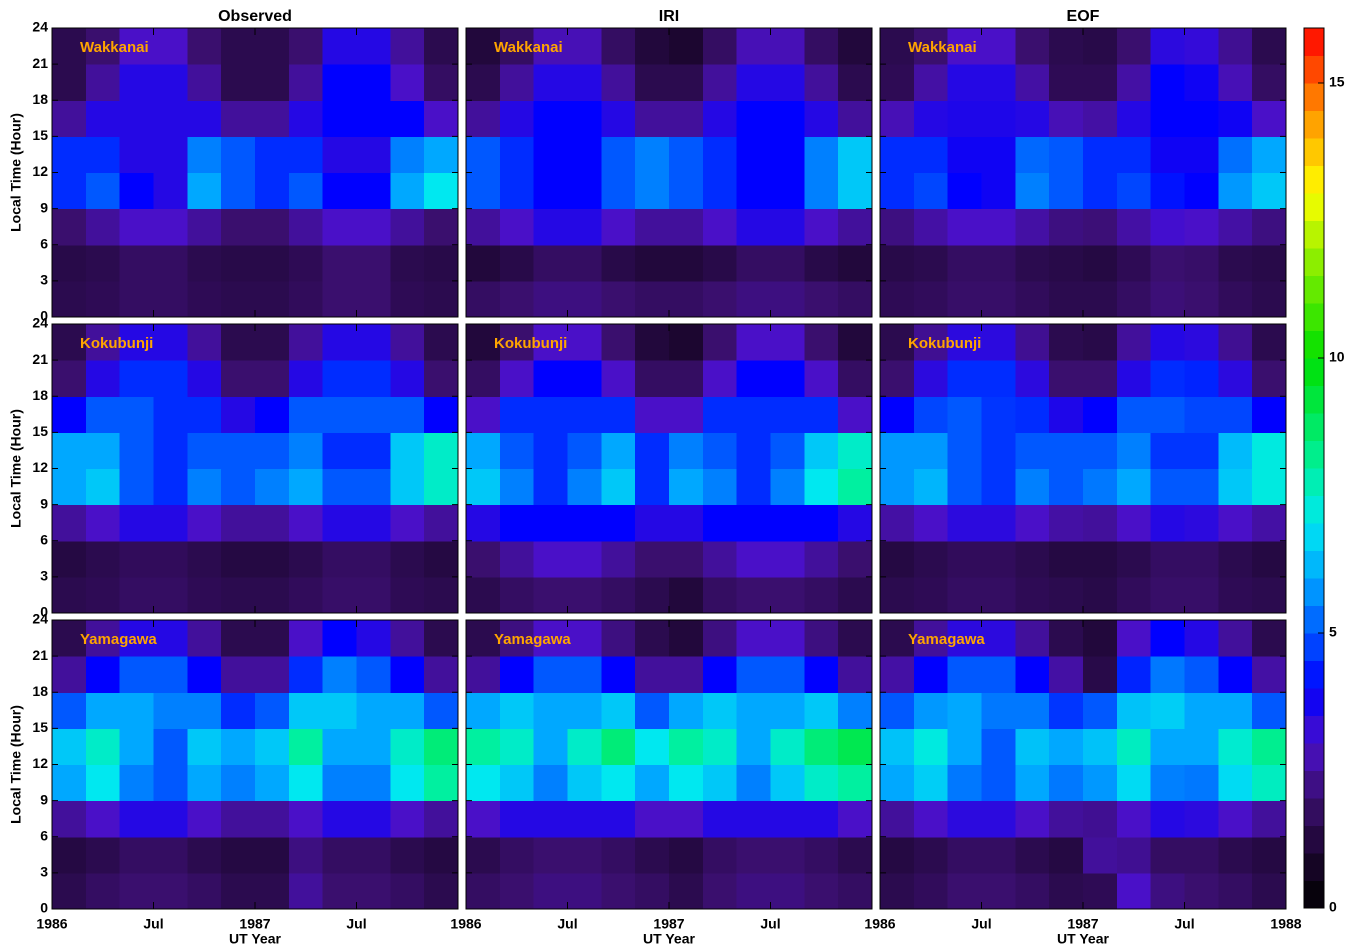 Image resolution: width=1357 pixels, height=950 pixels. Describe the element at coordinates (40, 691) in the screenshot. I see `y-tick-label: 18` at that location.